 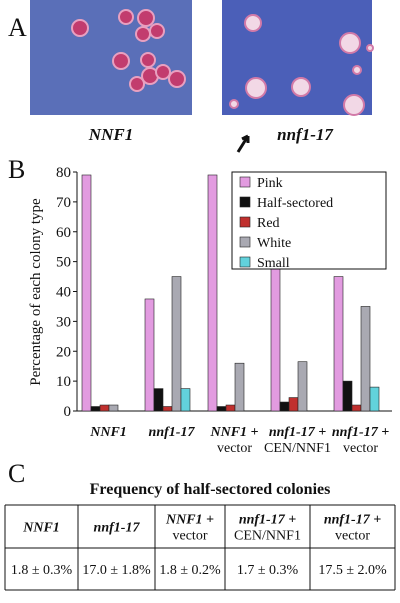 I want to click on y-tick-label: 40, so click(x=63, y=293).